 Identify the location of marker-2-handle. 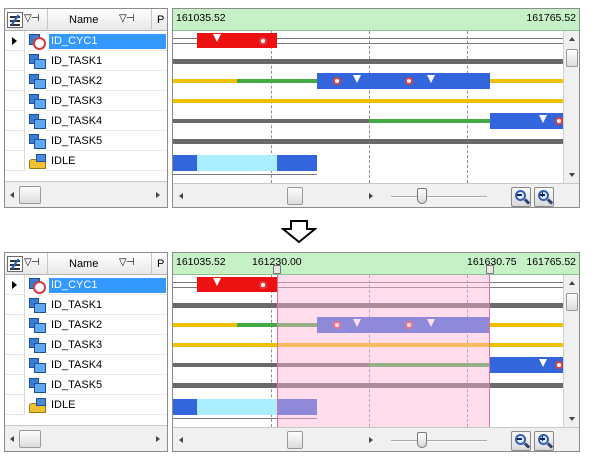
(490, 269).